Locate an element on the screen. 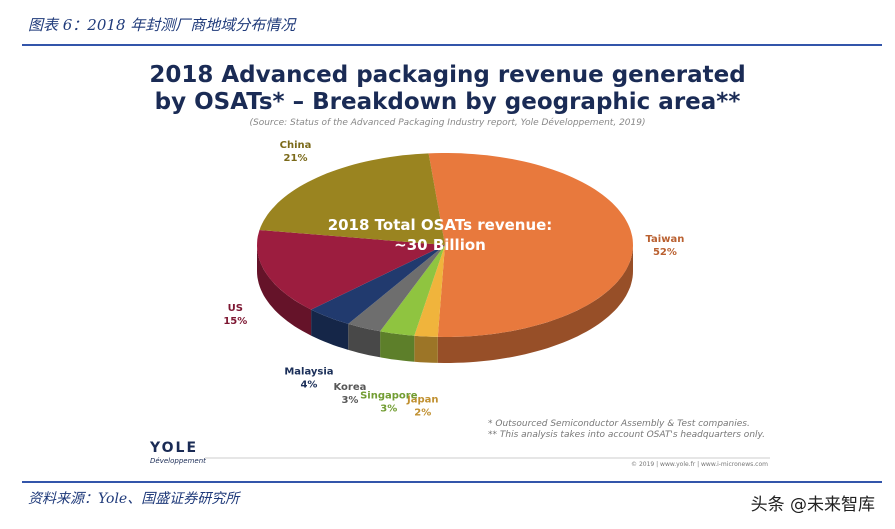 The height and width of the screenshot is (529, 895). header-rule is located at coordinates (452, 45).